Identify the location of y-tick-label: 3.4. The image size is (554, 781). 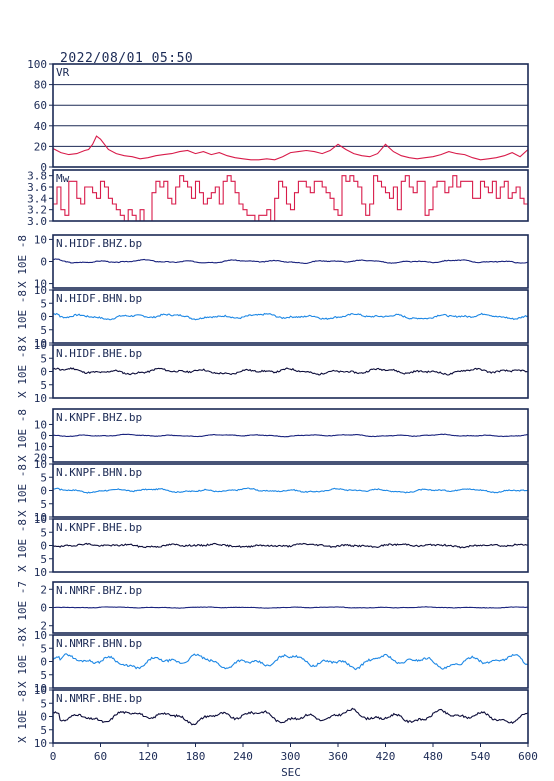
(37, 198).